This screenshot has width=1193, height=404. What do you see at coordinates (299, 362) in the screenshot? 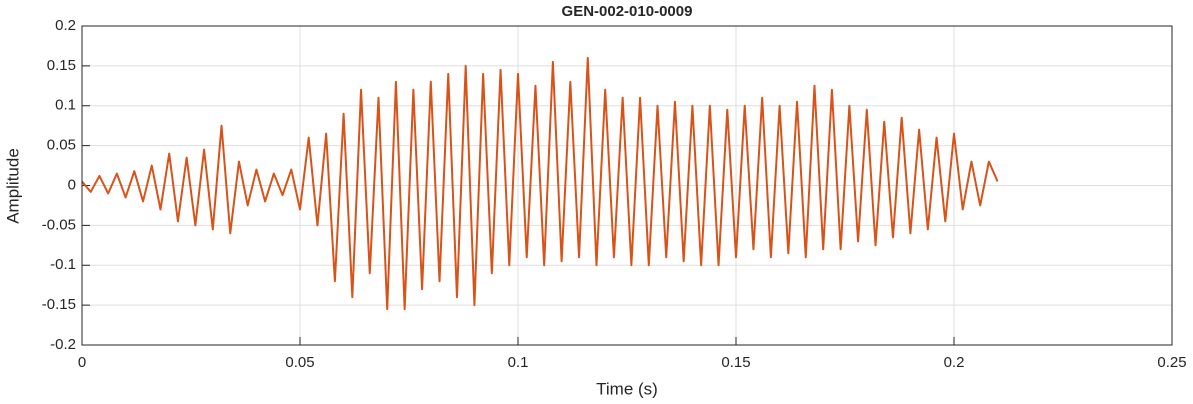
I see `x-tick-label: 0.05` at bounding box center [299, 362].